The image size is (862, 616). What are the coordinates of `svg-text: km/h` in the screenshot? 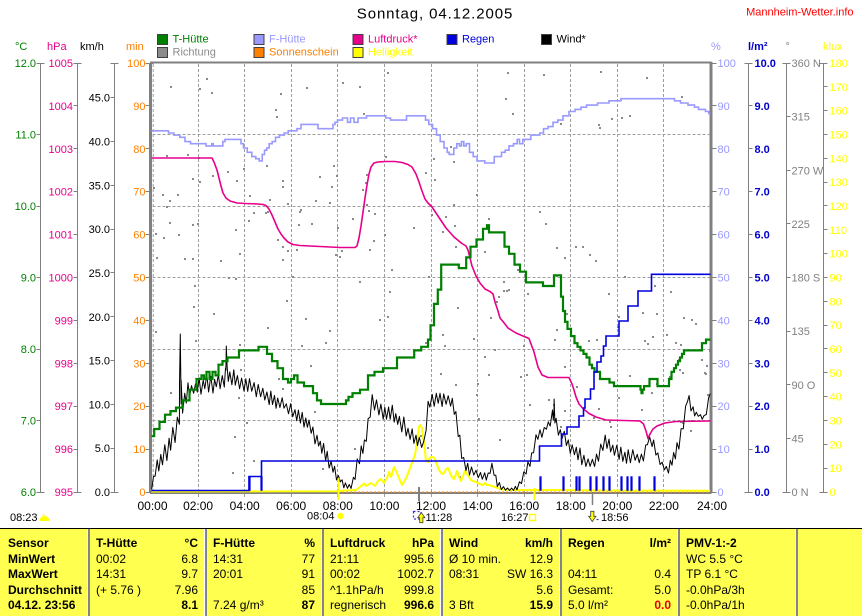 It's located at (92, 47).